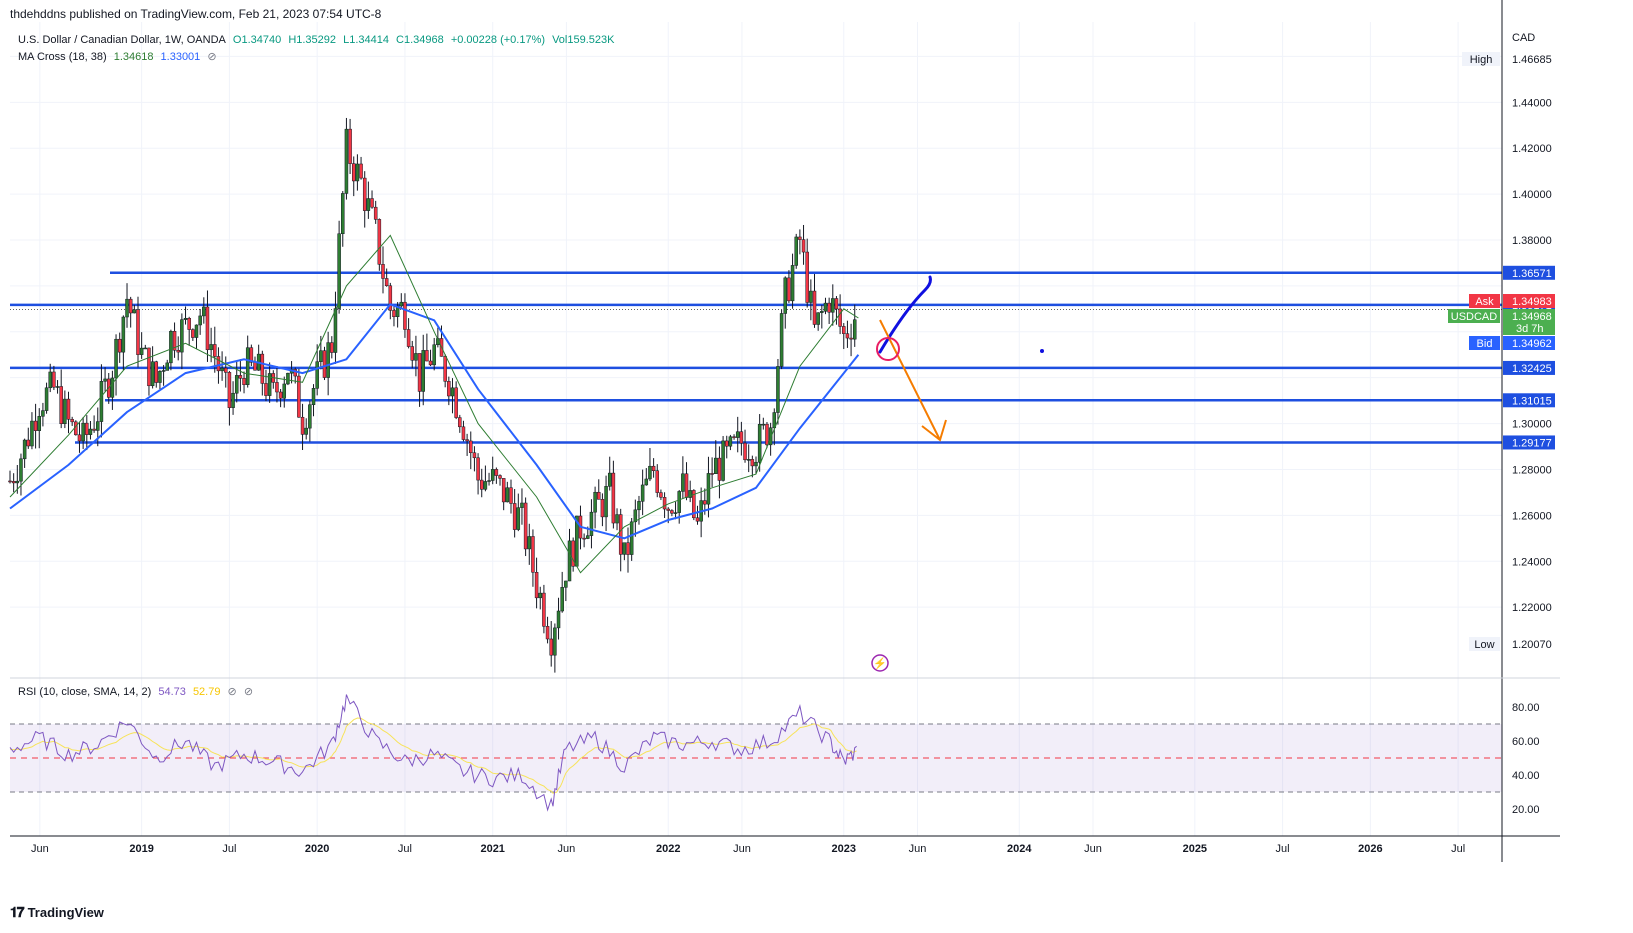 The width and height of the screenshot is (1633, 933). I want to click on time-tick-label: 2019, so click(141, 849).